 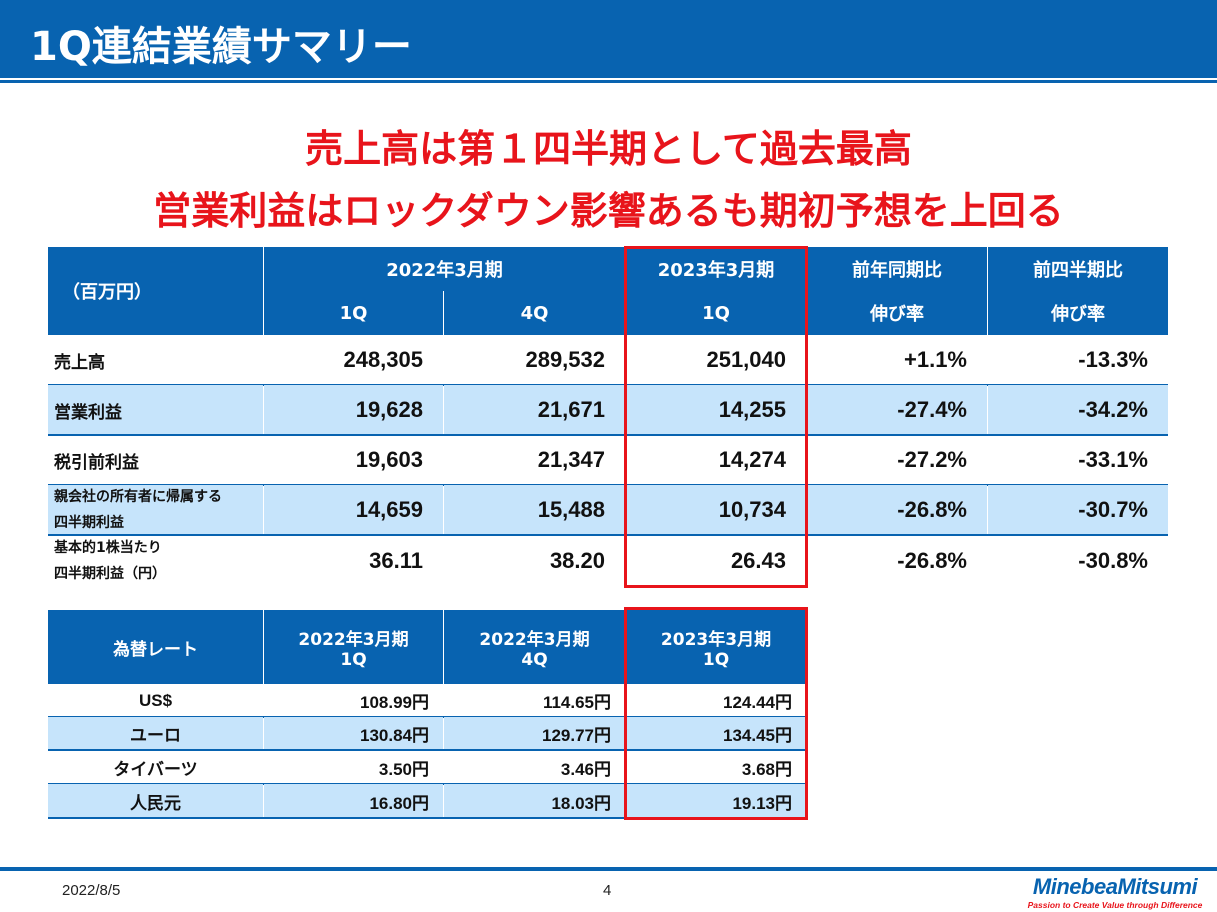 I want to click on fx-row-label: US$, so click(x=155, y=700).